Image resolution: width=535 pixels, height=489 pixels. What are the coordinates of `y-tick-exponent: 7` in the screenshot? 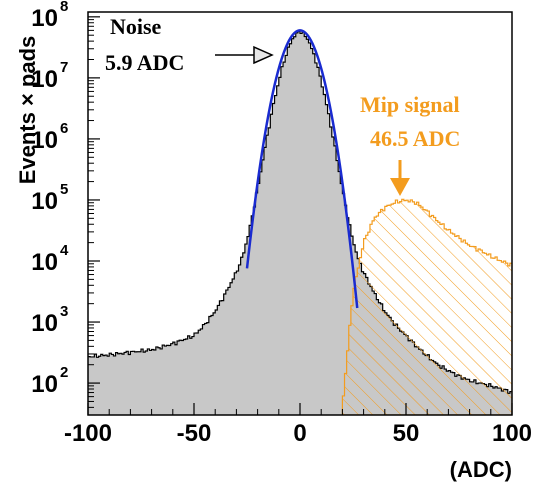 It's located at (64, 67).